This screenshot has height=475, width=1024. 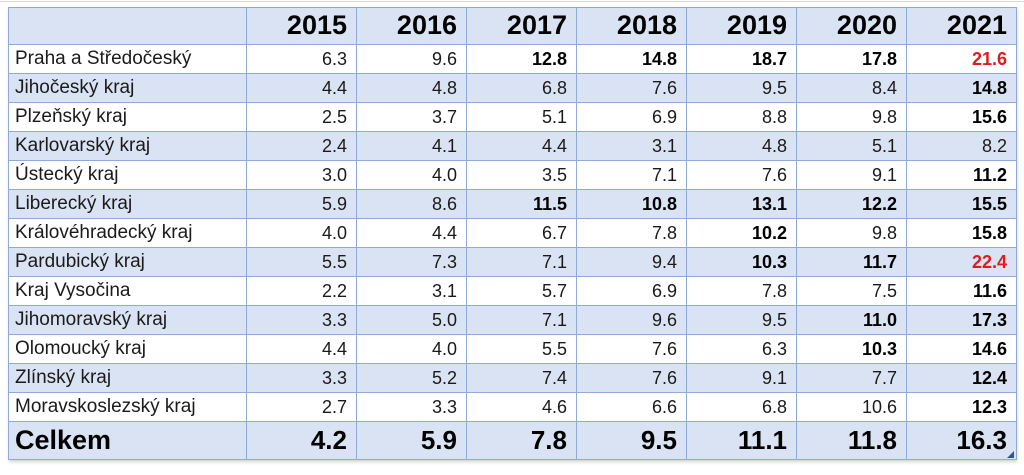 I want to click on value-cell: 15.5, so click(x=961, y=204).